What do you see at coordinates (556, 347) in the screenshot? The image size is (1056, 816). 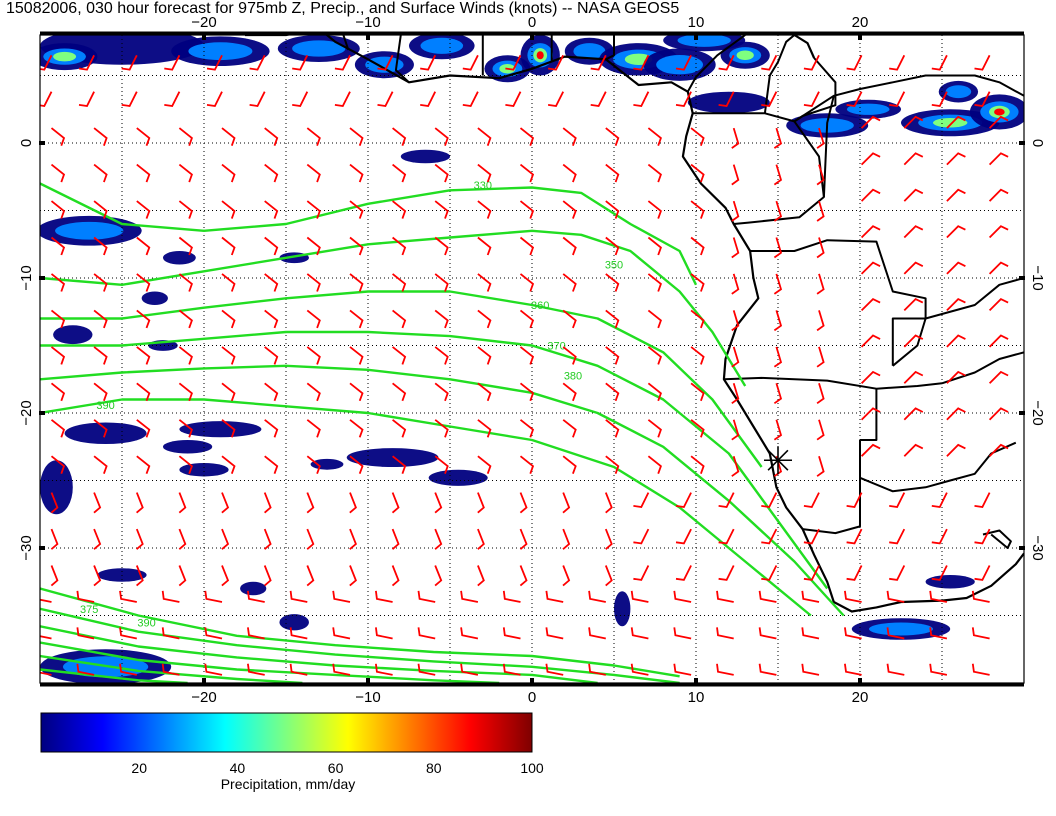 I see `contour-label: 370` at bounding box center [556, 347].